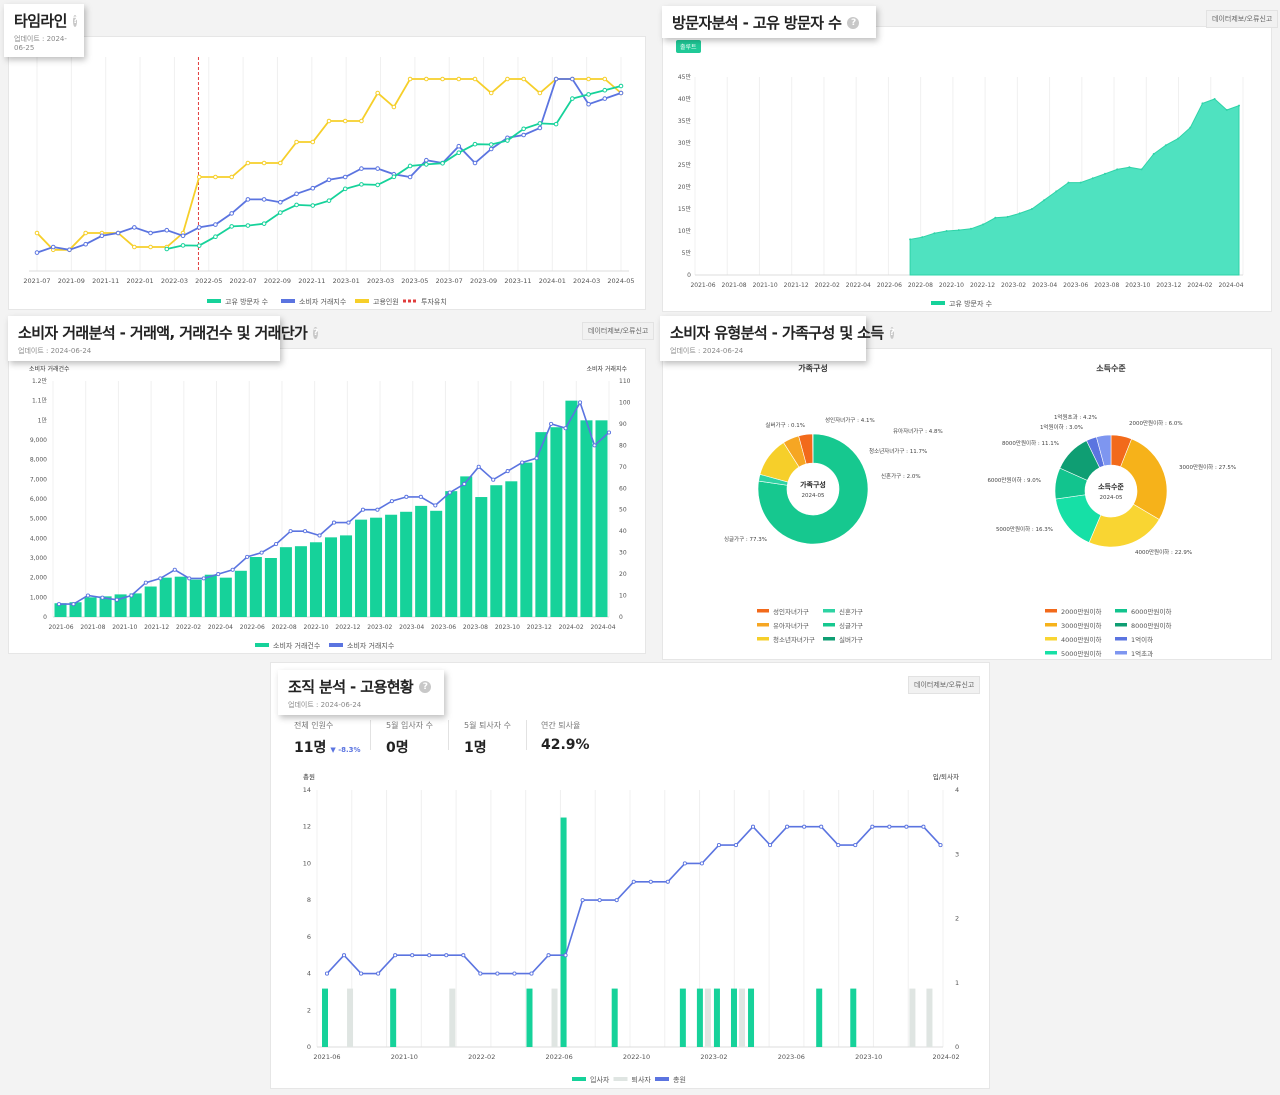 This screenshot has width=1280, height=1095. I want to click on slice-label: 4000만원이하 : 22.9%, so click(1163, 552).